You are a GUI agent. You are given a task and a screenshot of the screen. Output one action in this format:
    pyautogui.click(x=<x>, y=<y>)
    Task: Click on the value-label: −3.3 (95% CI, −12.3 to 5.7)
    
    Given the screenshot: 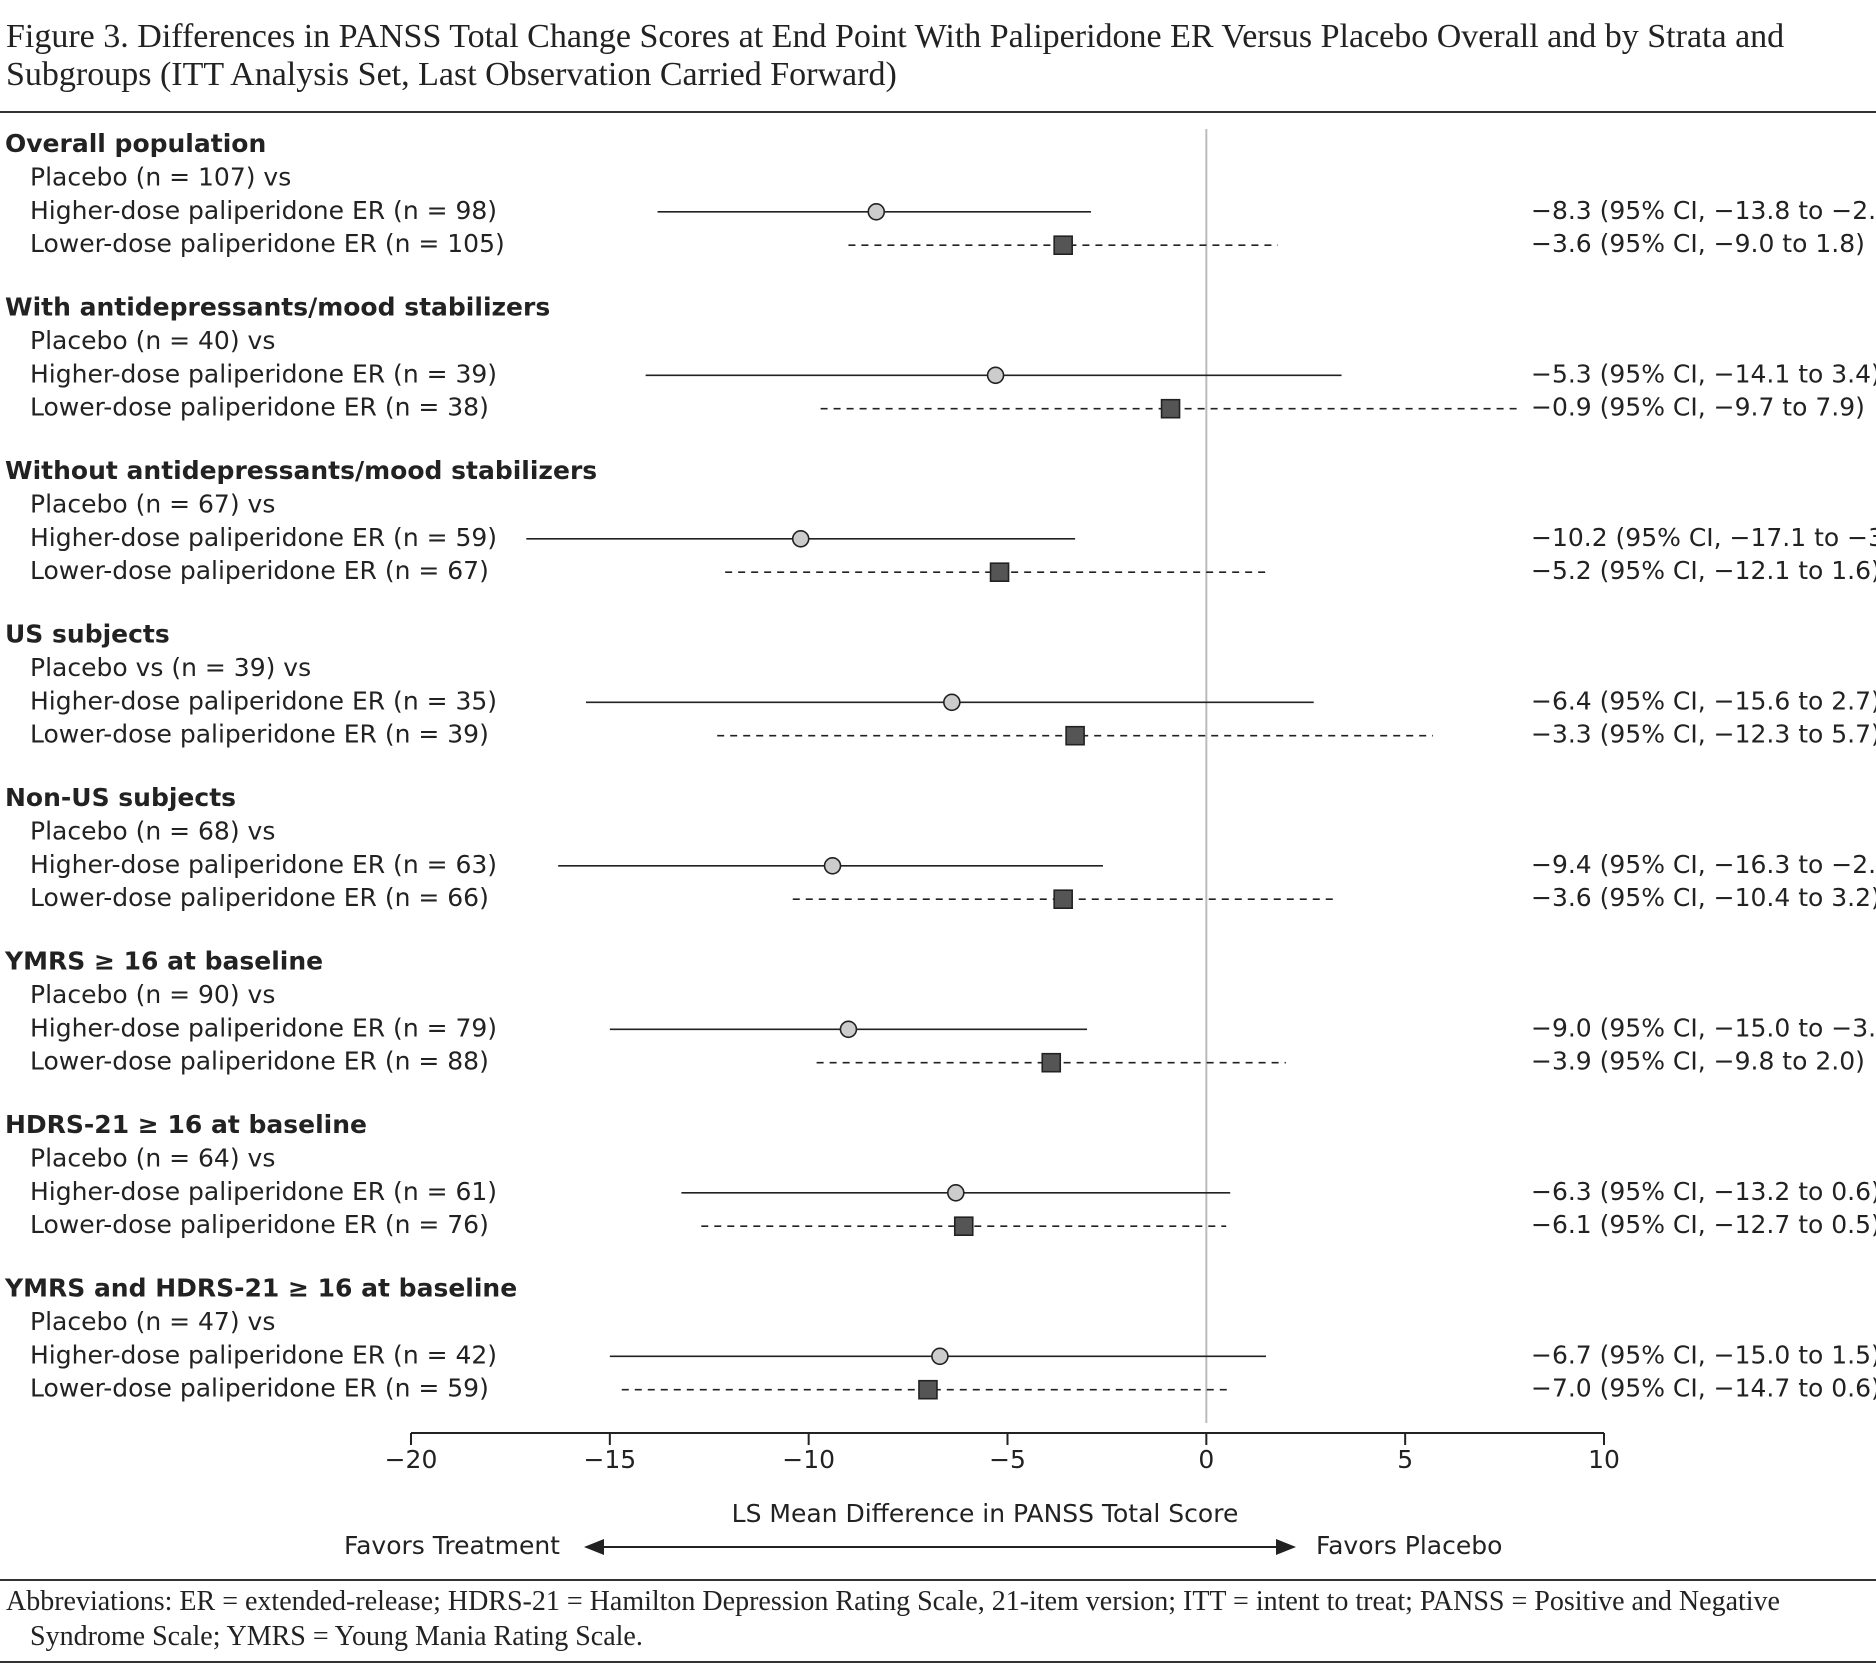 What is the action you would take?
    pyautogui.click(x=1703, y=734)
    